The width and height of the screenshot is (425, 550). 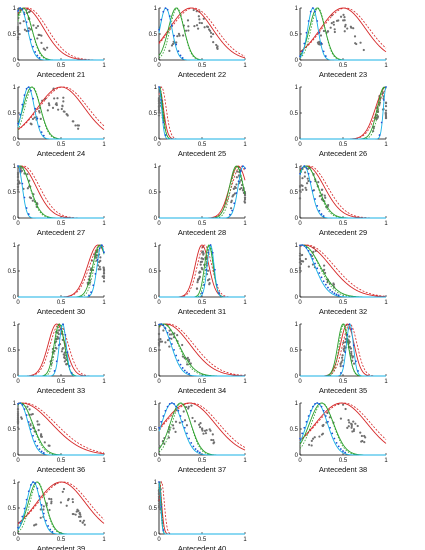 I want to click on panel-title: Antecedent 21, so click(x=61, y=74).